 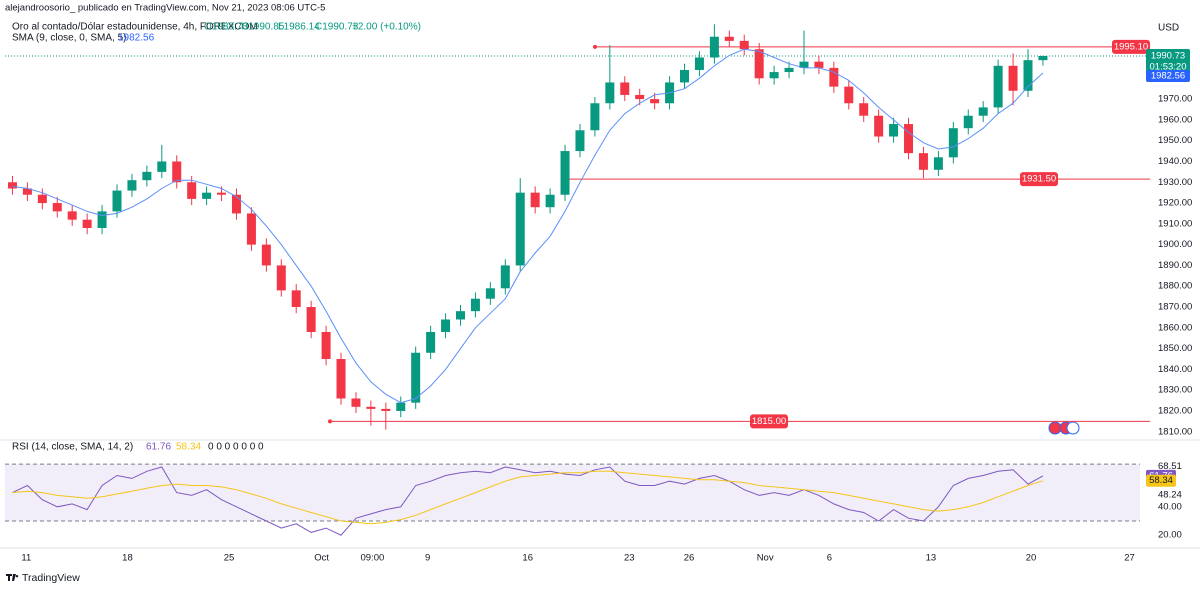 I want to click on x-tick-label: 26, so click(x=689, y=558).